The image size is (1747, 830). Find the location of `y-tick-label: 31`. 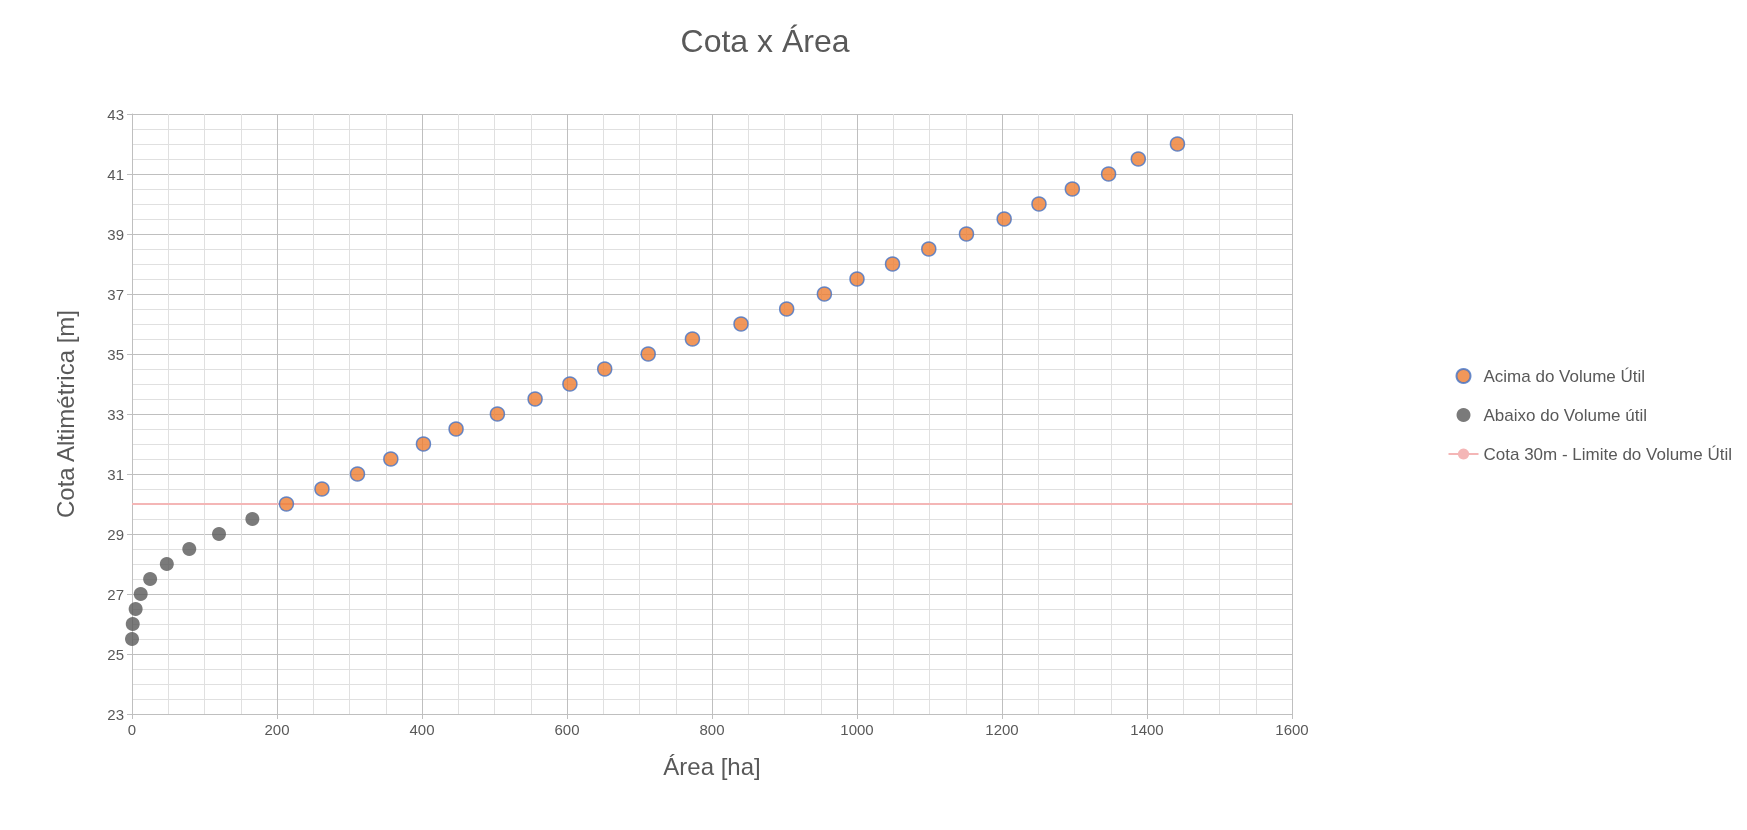

y-tick-label: 31 is located at coordinates (115, 474).